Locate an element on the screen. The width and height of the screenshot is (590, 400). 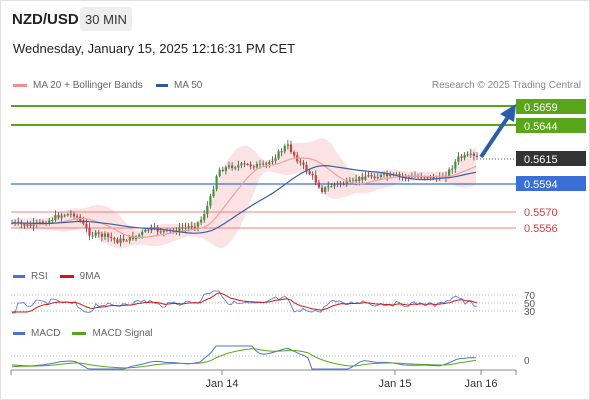
macd-signal-legend-label: MACD Signal is located at coordinates (122, 333).